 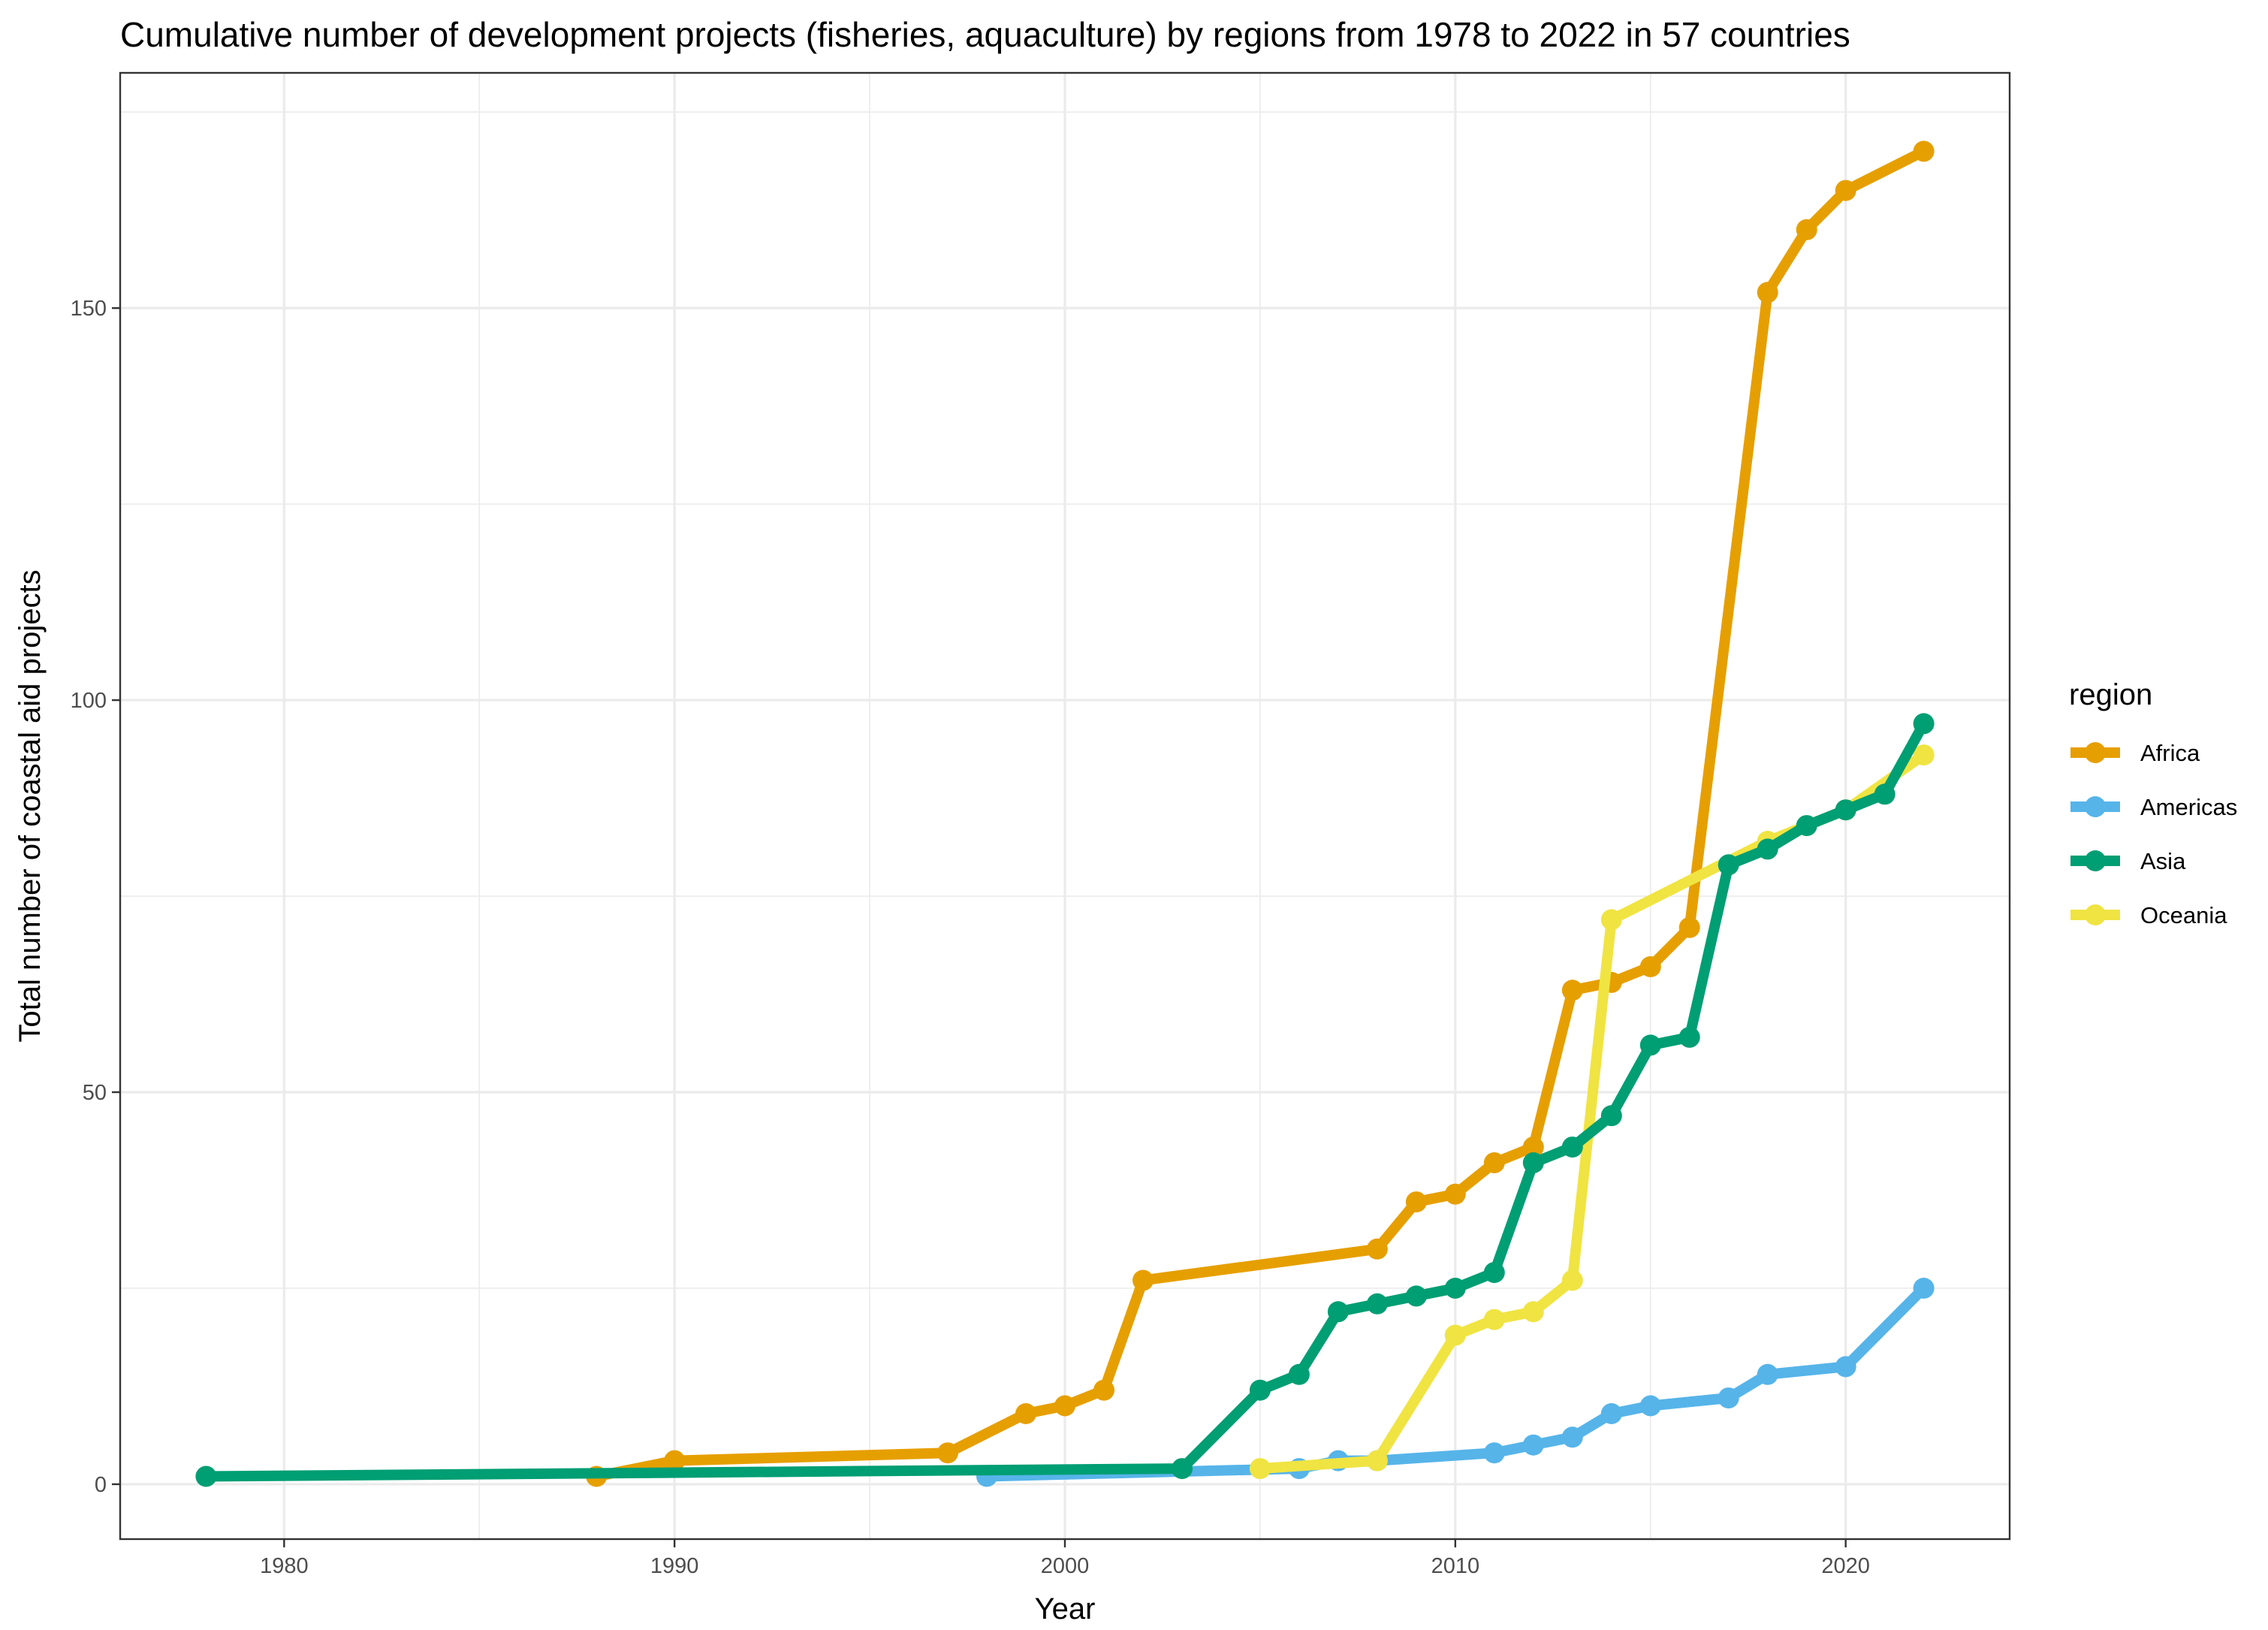 I want to click on x-axis-title: Year, so click(x=1065, y=1608).